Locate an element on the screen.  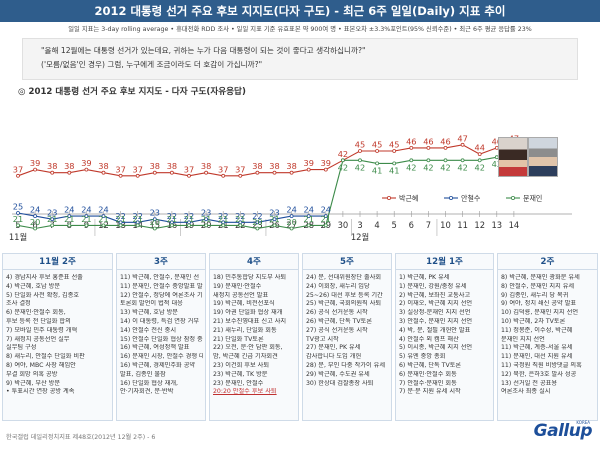
event-item: 21) 단일화 TV토론 is located at coordinates (238, 339).